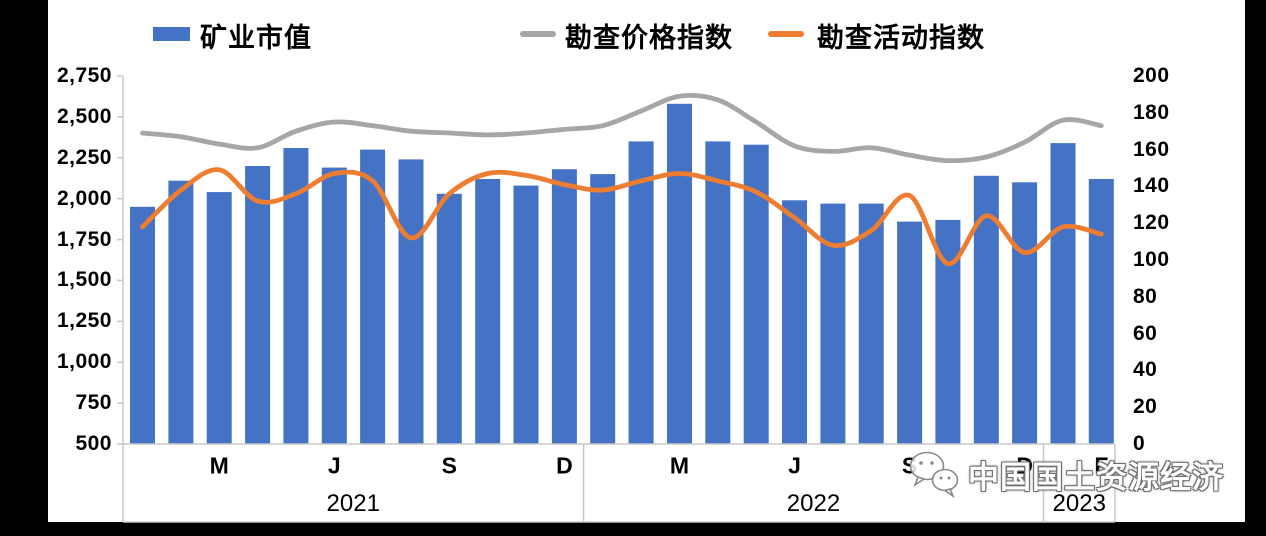 The height and width of the screenshot is (536, 1266). Describe the element at coordinates (1151, 223) in the screenshot. I see `right-axis-tick-label: 120` at that location.